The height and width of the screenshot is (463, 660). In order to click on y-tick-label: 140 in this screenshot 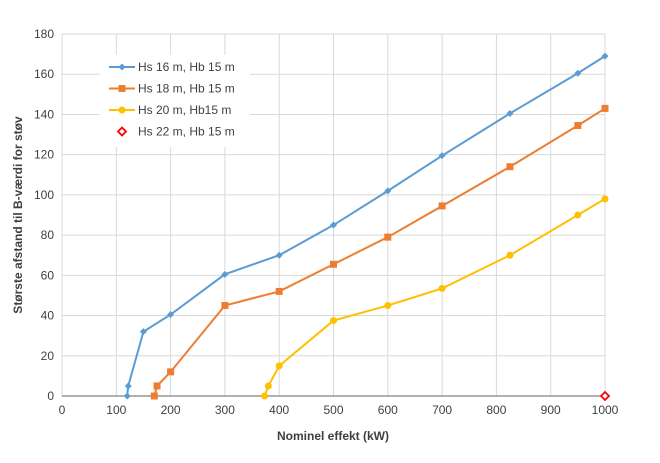, I will do `click(44, 114)`.